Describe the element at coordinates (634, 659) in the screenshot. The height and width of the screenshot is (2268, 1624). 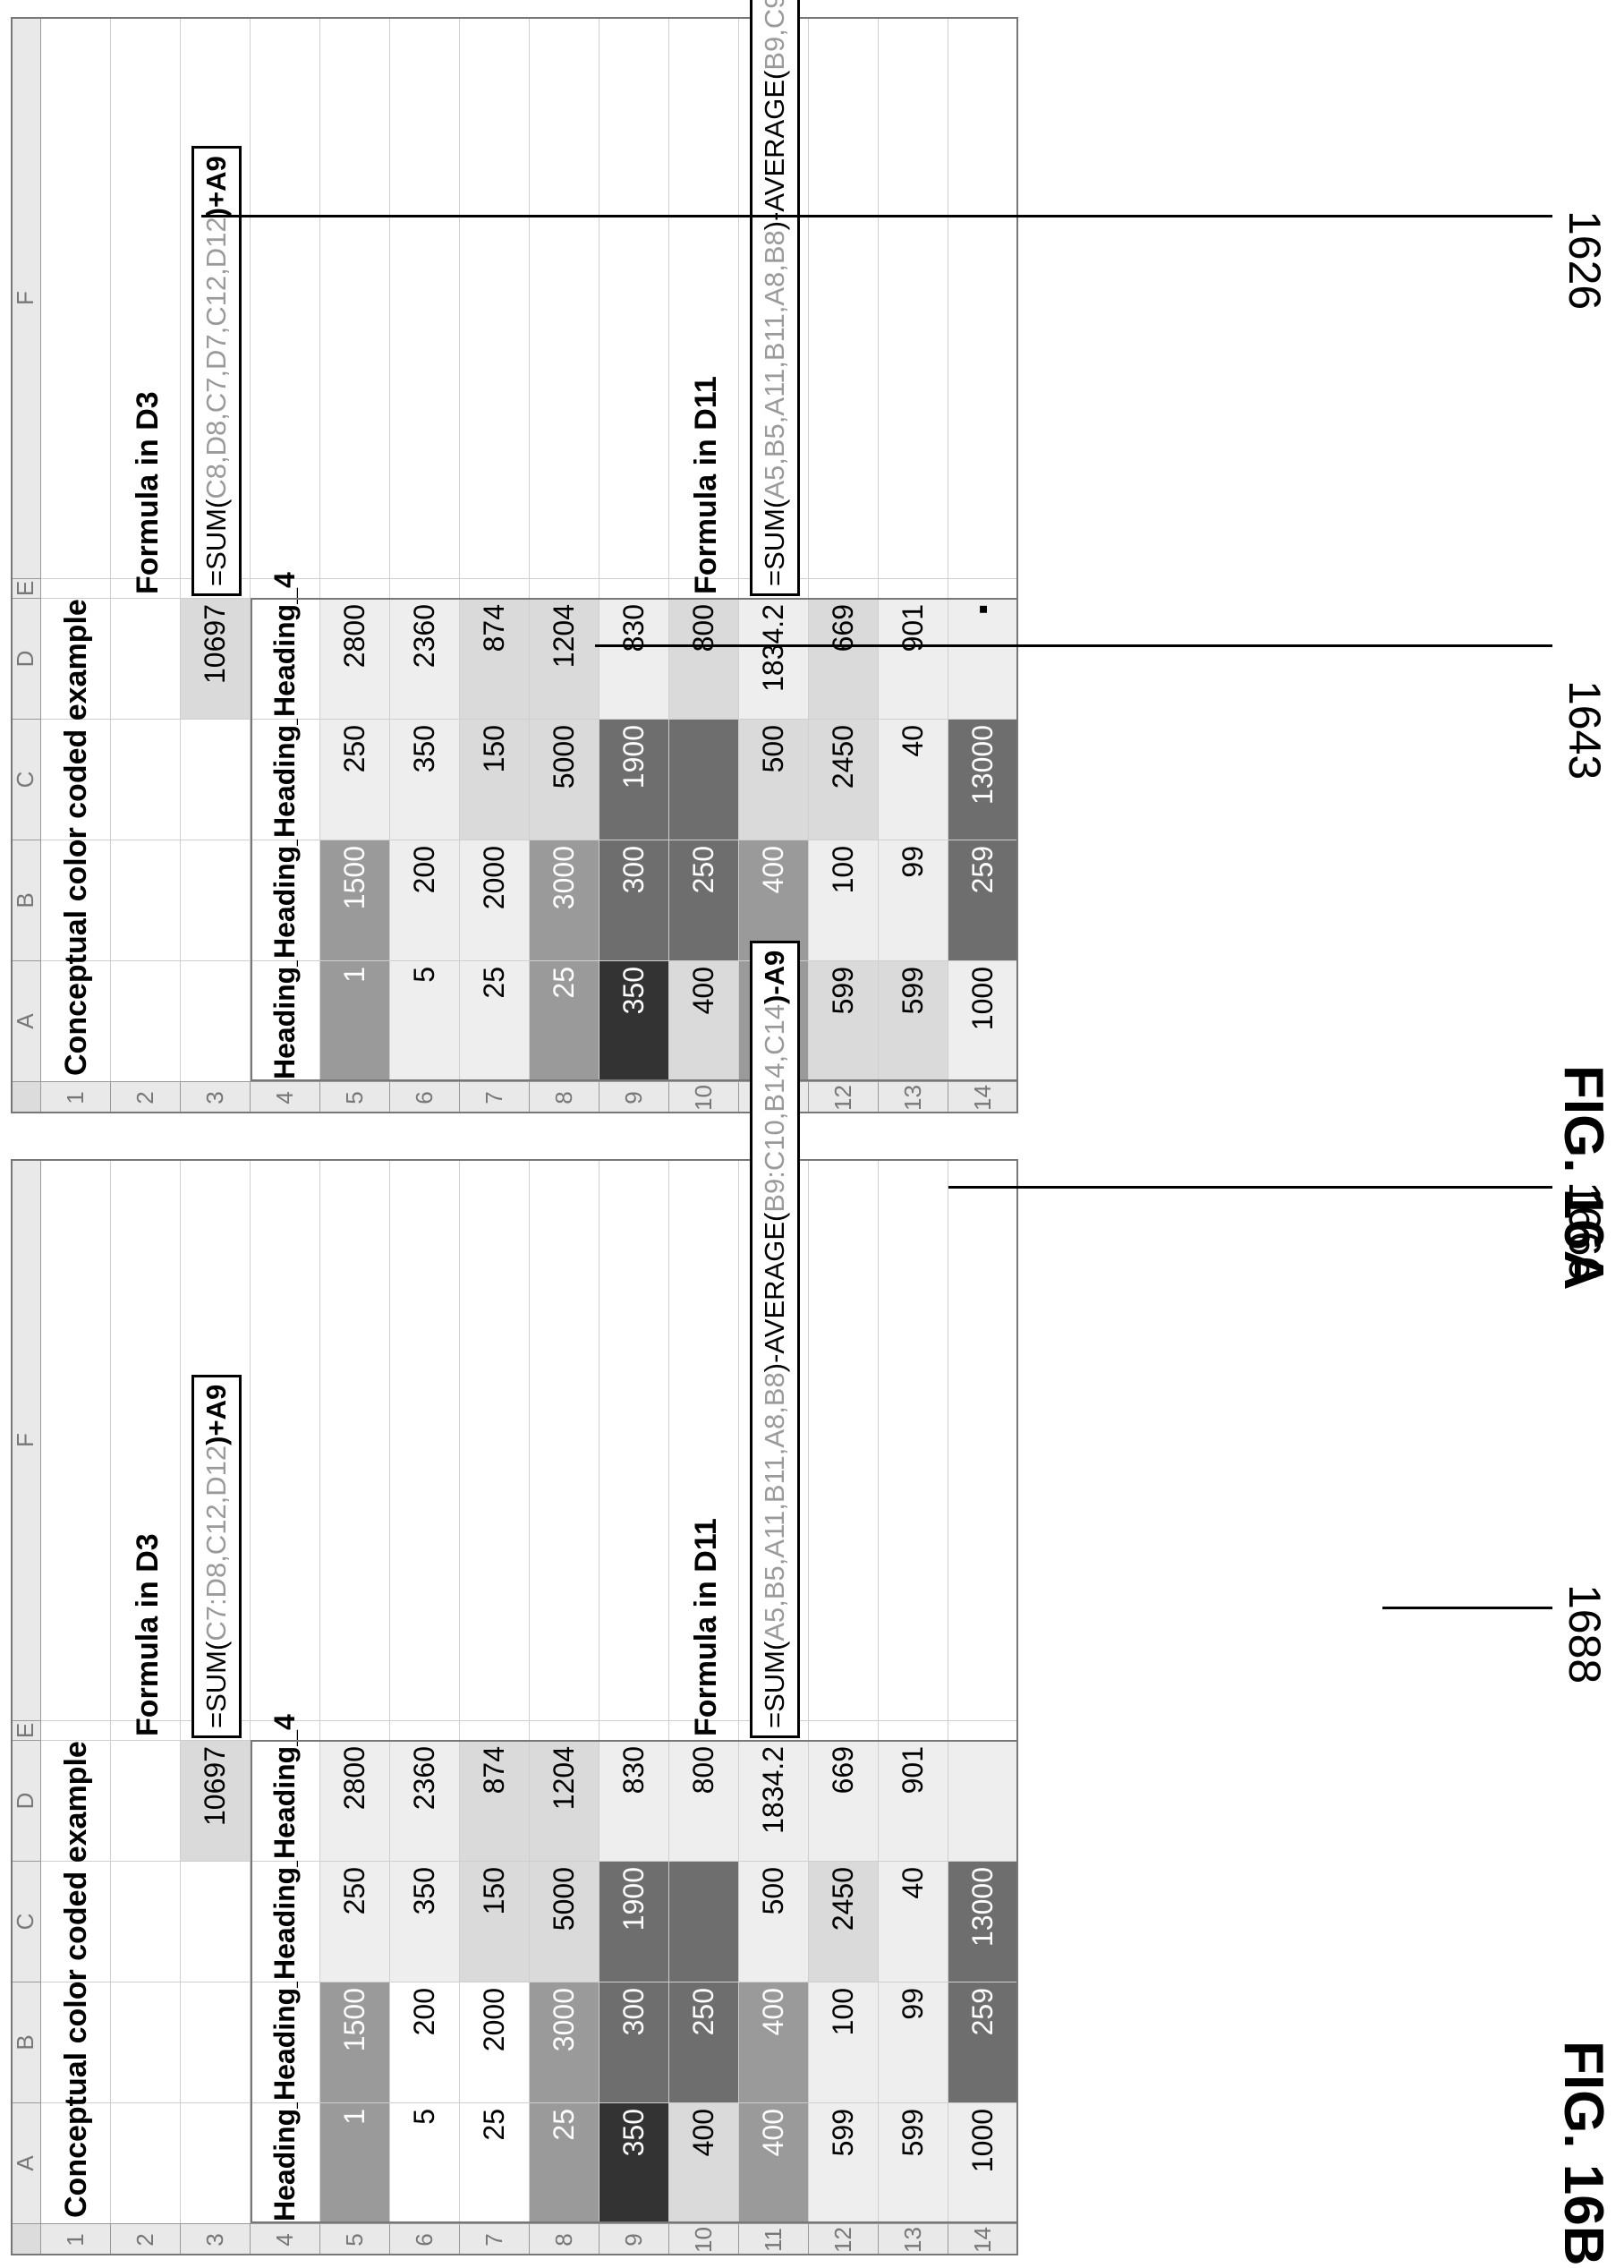
I see `data-cell: 830` at that location.